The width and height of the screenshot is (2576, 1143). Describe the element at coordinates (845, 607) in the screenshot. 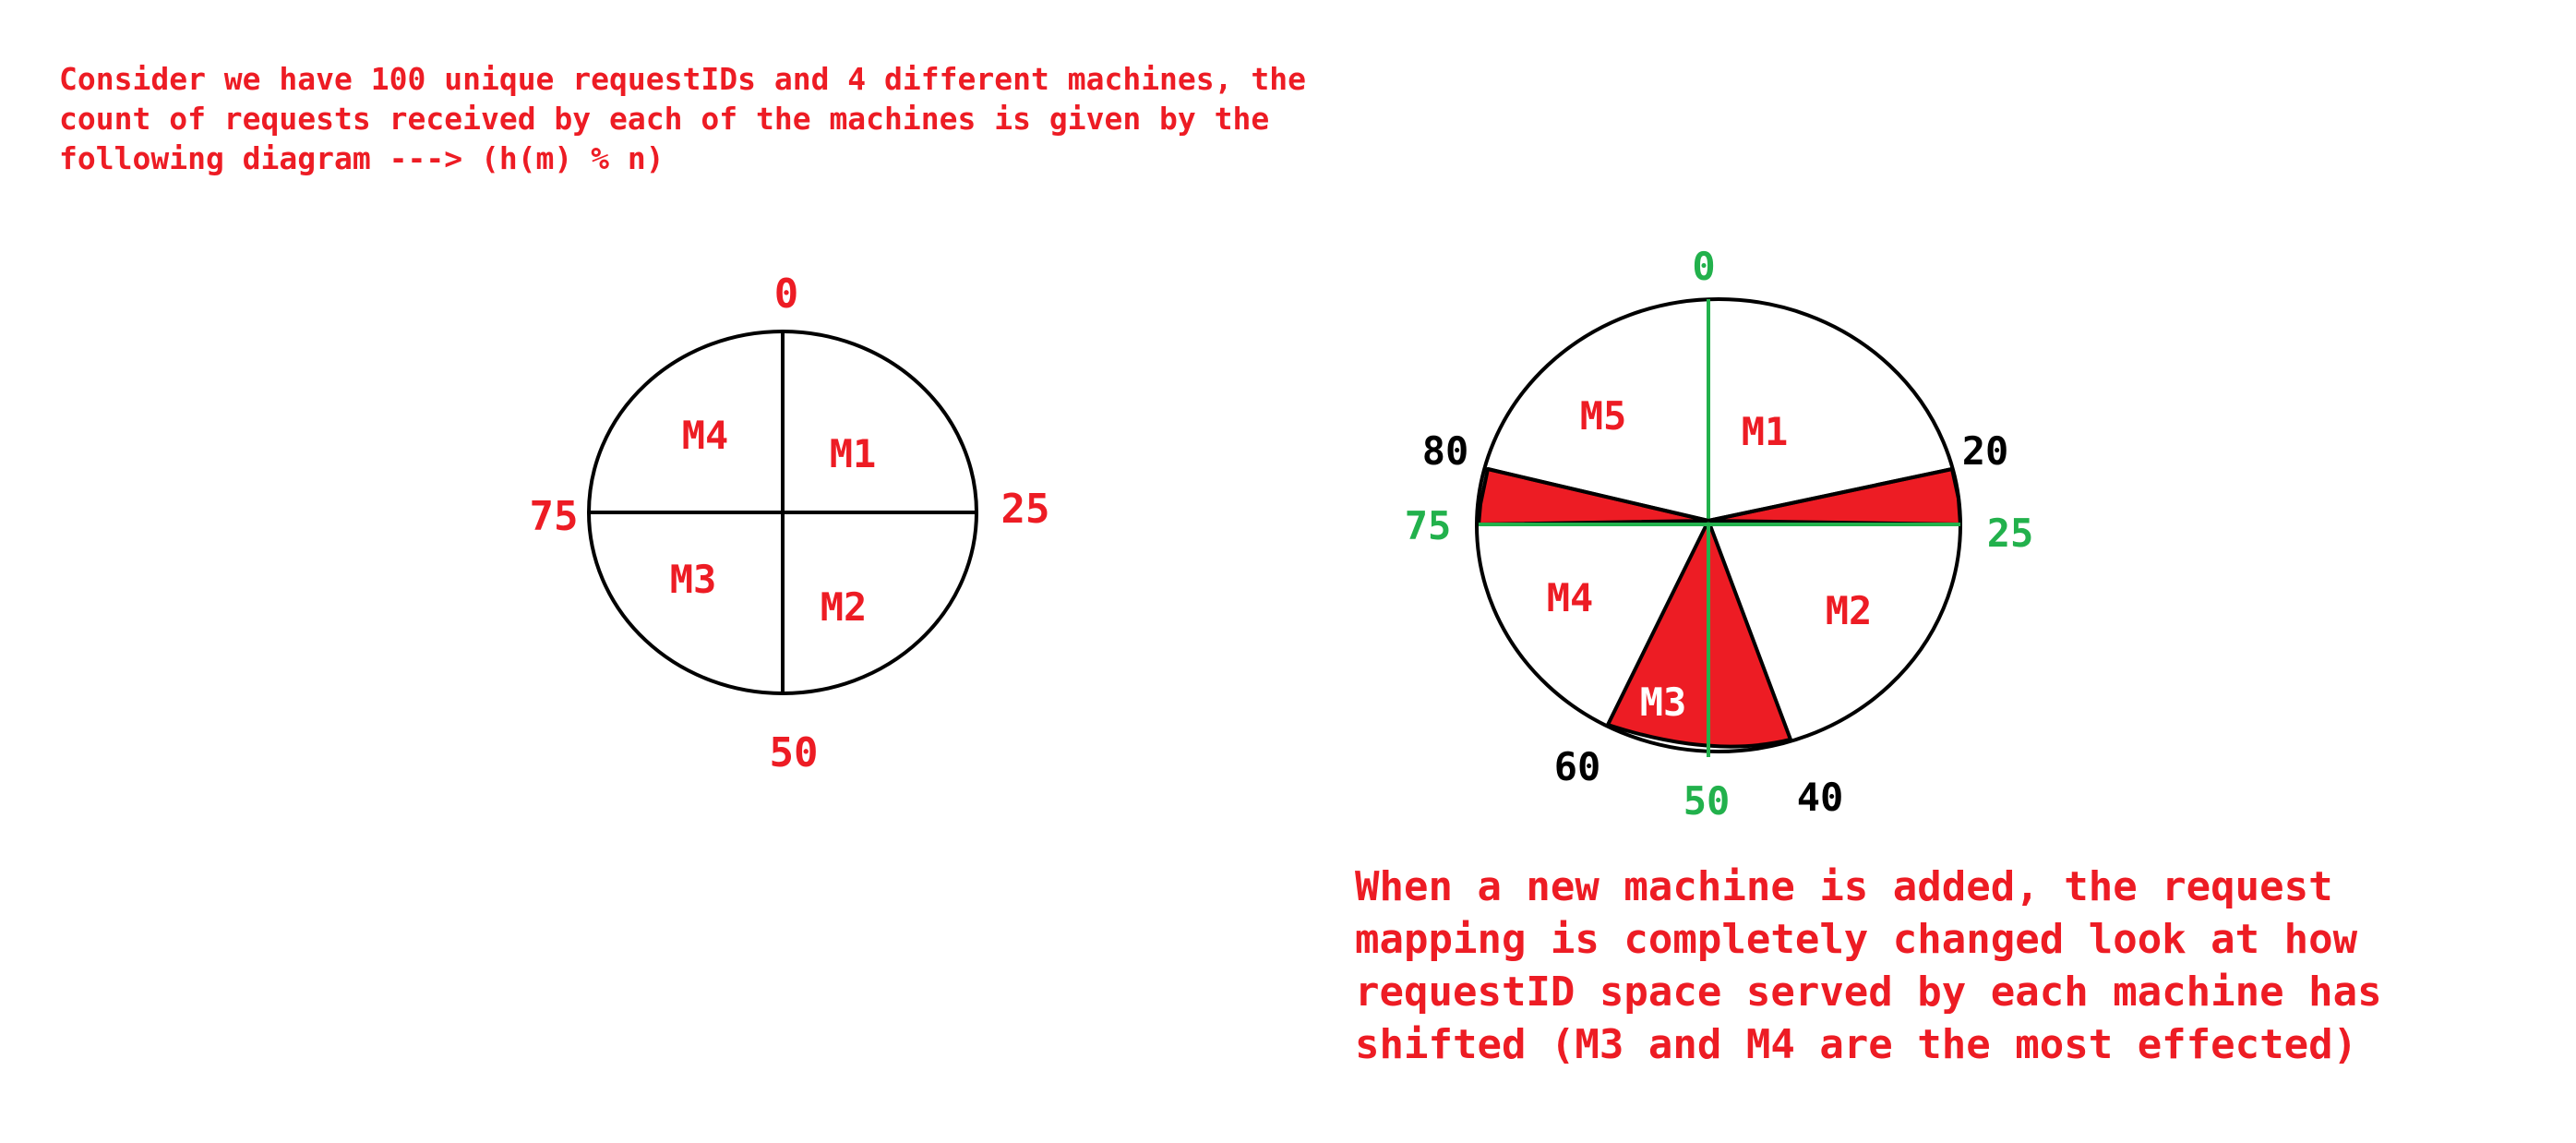

I see `ring-before-machine-m2: M2` at that location.